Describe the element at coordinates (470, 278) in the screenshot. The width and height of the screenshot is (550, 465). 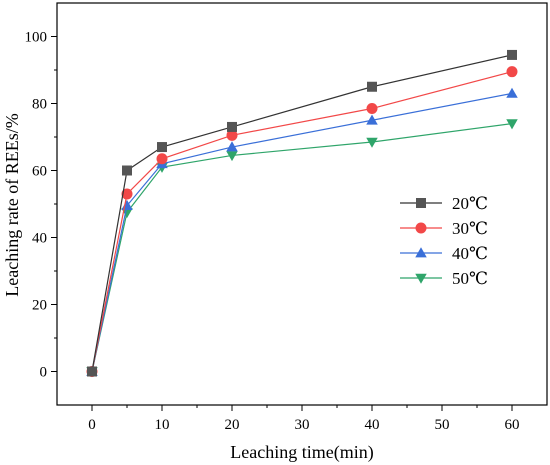
I see `legend-label: 50℃` at that location.